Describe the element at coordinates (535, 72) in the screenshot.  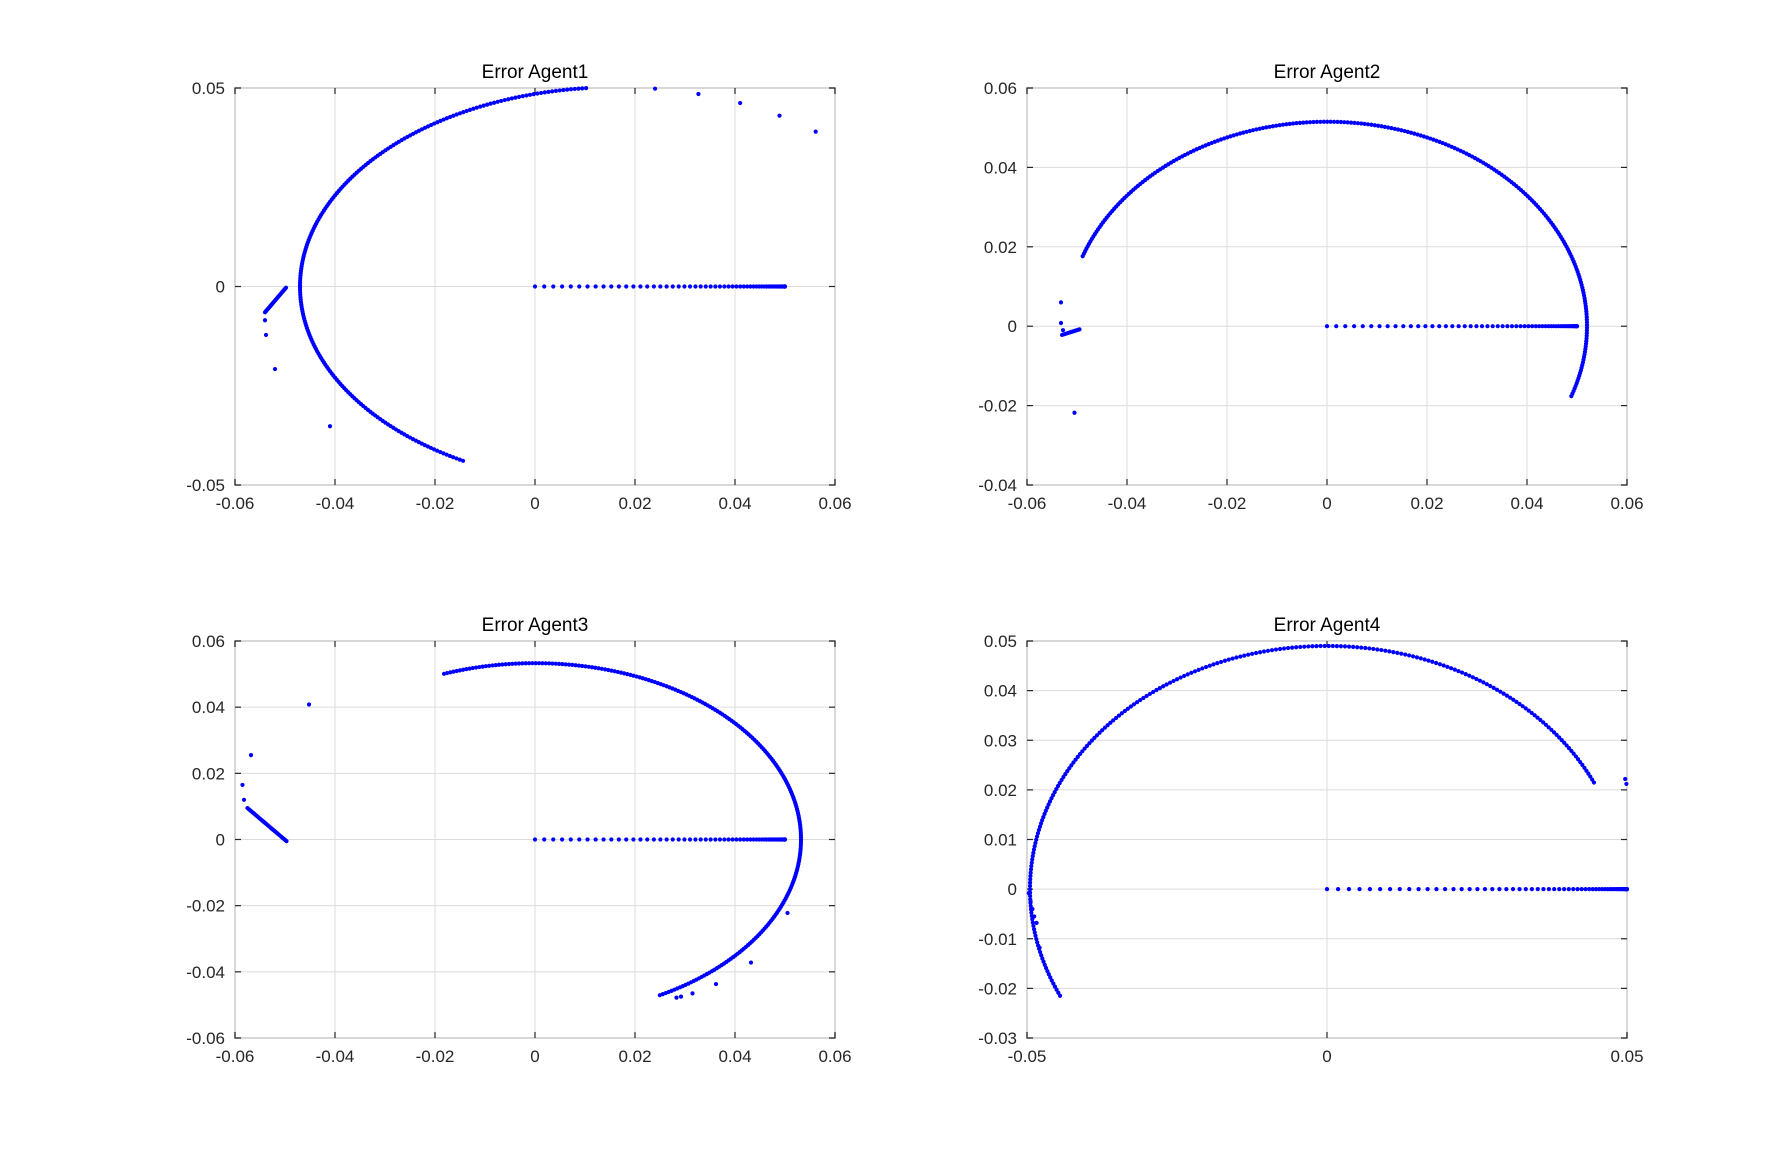
I see `panel-title: Error Agent1` at that location.